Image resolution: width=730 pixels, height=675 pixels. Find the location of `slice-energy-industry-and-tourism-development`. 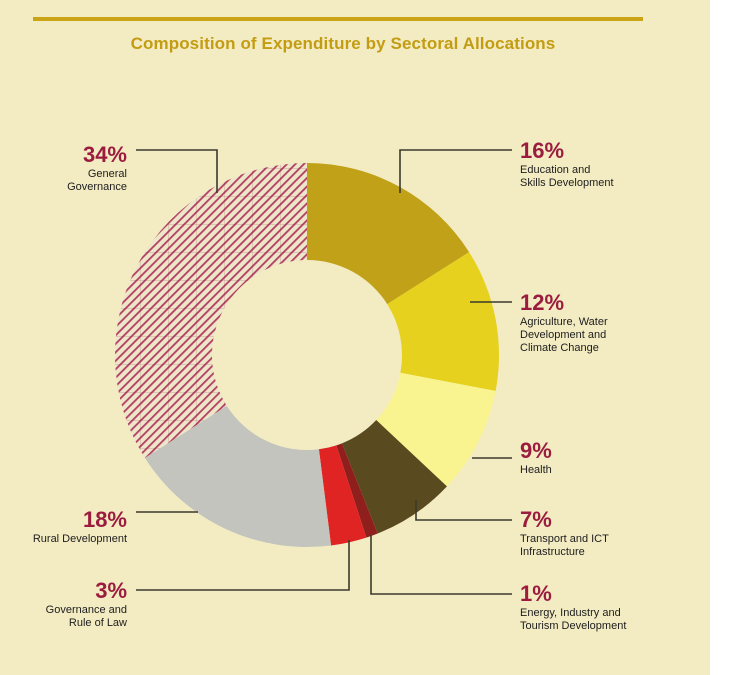

slice-energy-industry-and-tourism-development is located at coordinates (357, 490).